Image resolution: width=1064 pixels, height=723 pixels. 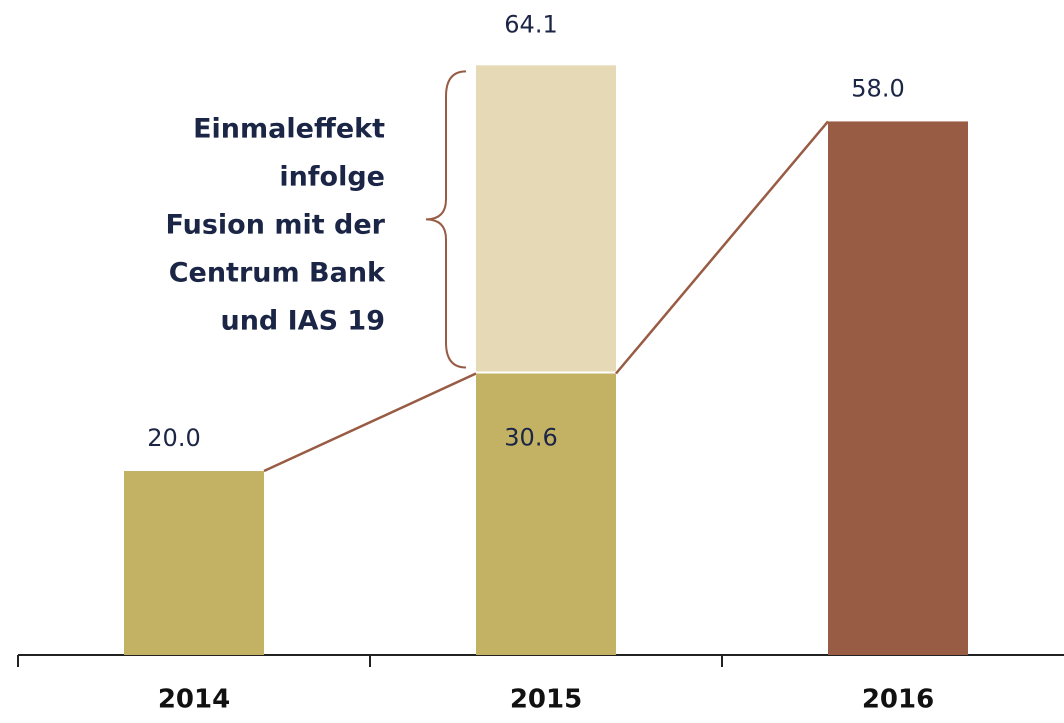 What do you see at coordinates (302, 321) in the screenshot?
I see `annotation: und IAS 19` at bounding box center [302, 321].